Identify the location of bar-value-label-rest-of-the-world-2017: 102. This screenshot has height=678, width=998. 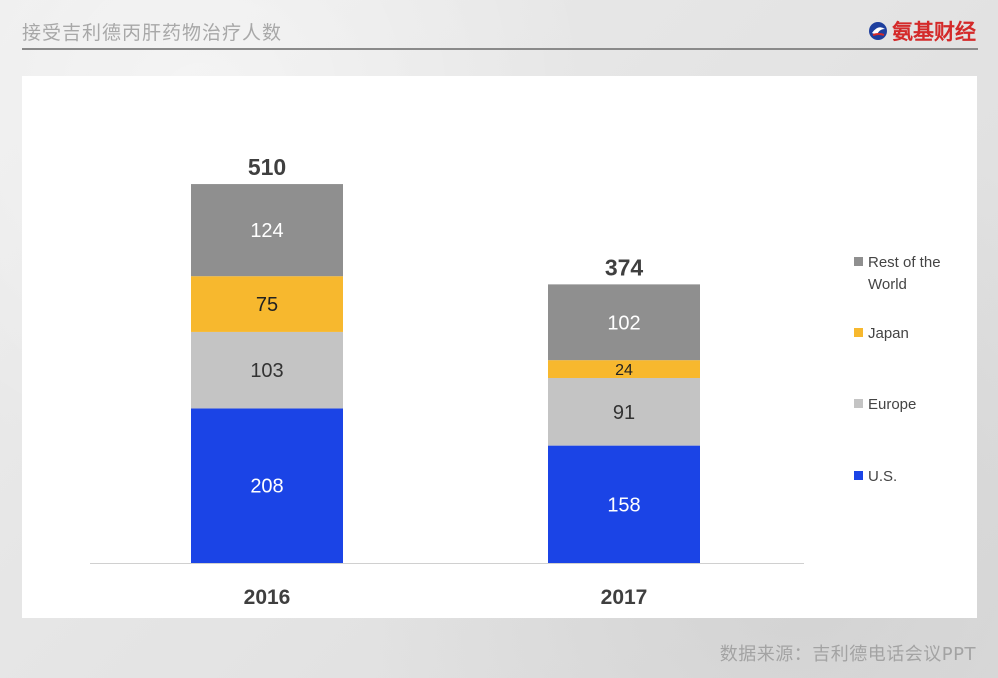
(623, 323).